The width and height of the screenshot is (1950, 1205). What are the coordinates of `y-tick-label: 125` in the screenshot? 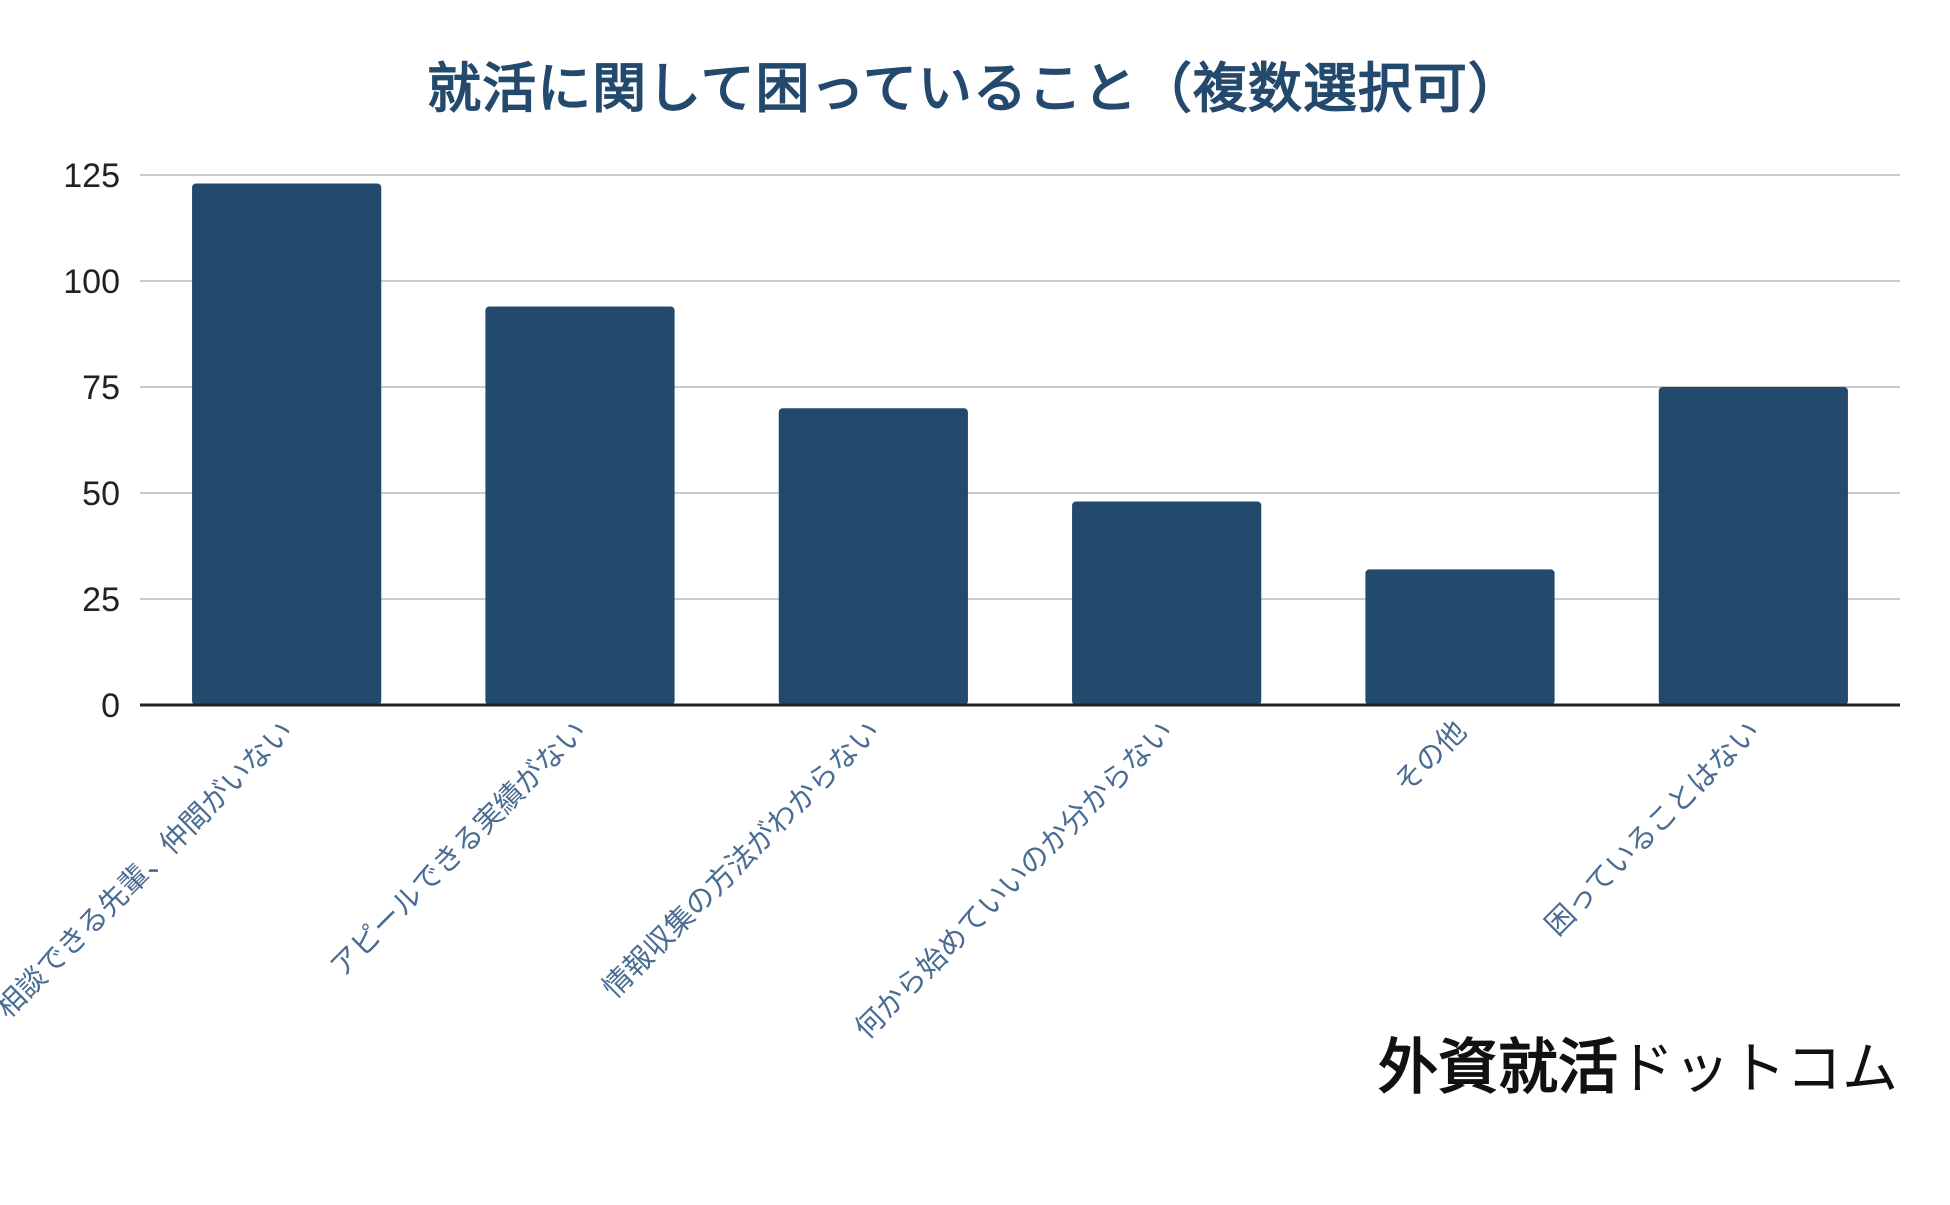 It's located at (91, 176).